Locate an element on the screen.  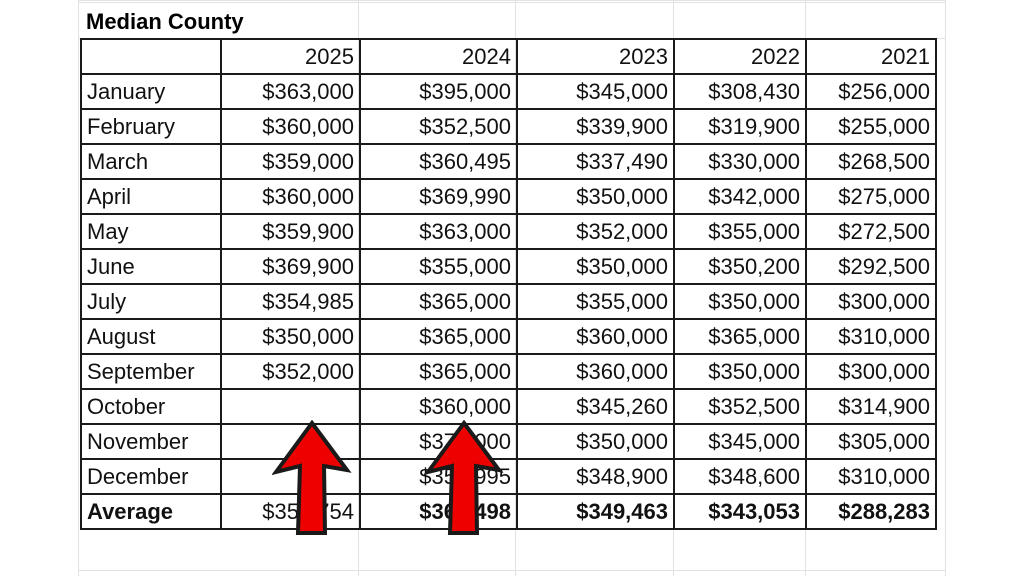
month-cell: April is located at coordinates (151, 196).